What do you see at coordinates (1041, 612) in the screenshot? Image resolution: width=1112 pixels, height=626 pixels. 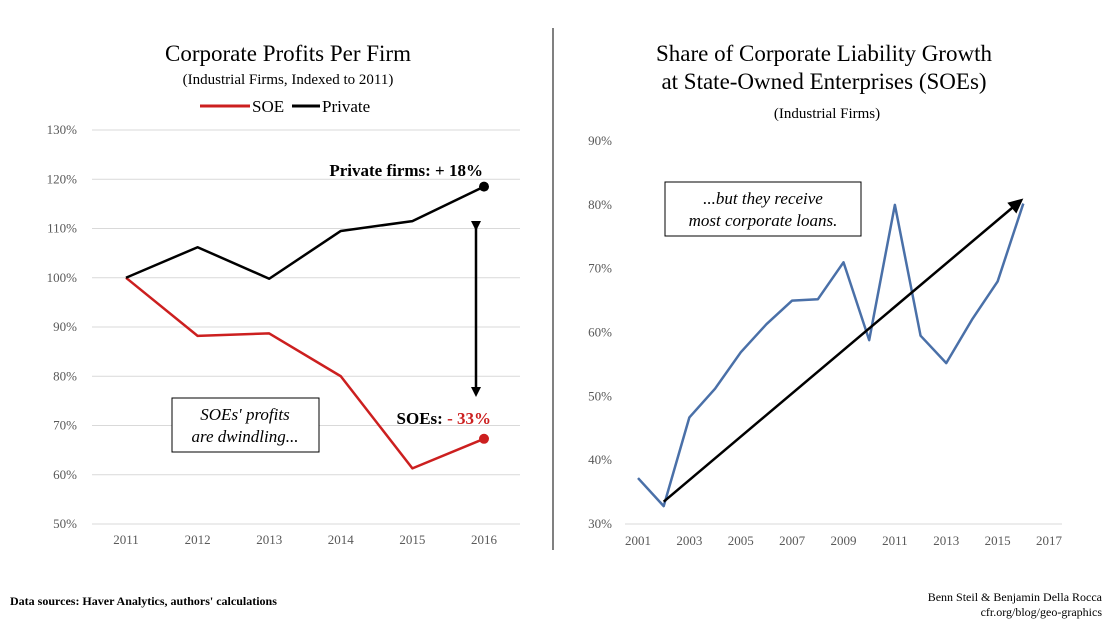 I see `author-credit-line2: cfr.org/blog/geo-graphics` at bounding box center [1041, 612].